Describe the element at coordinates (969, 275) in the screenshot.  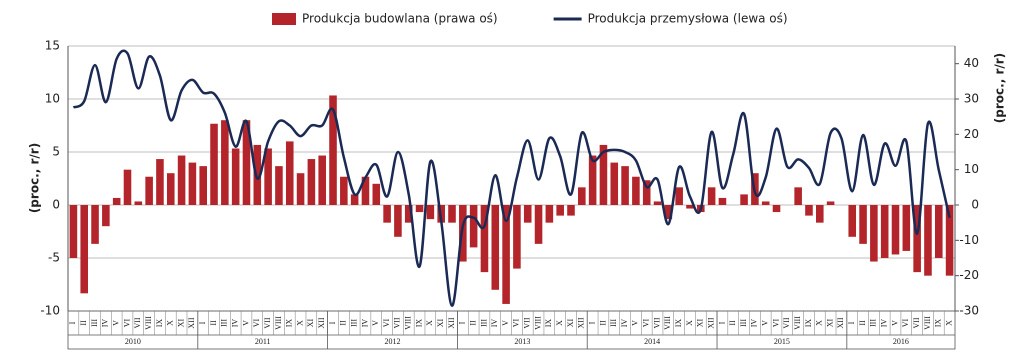
I see `y2-tick-label: -20` at that location.